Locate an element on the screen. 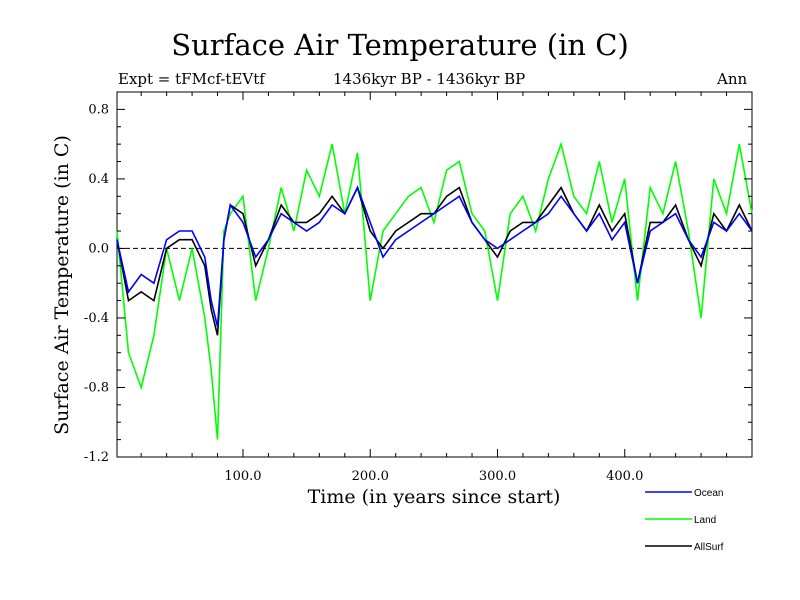 This screenshot has height=600, width=800. x-tick-label: 200.0 is located at coordinates (370, 476).